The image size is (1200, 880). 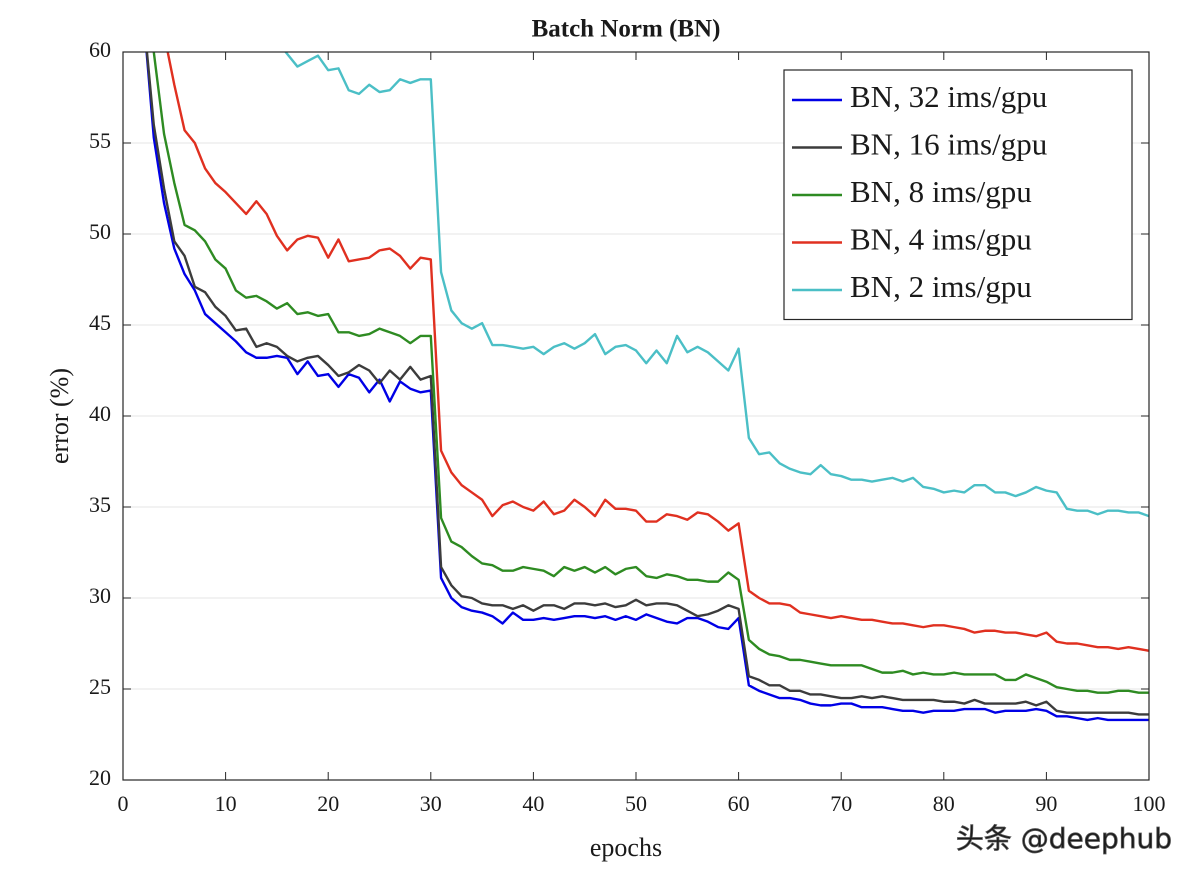 What do you see at coordinates (100, 686) in the screenshot?
I see `y-tick-label: 25` at bounding box center [100, 686].